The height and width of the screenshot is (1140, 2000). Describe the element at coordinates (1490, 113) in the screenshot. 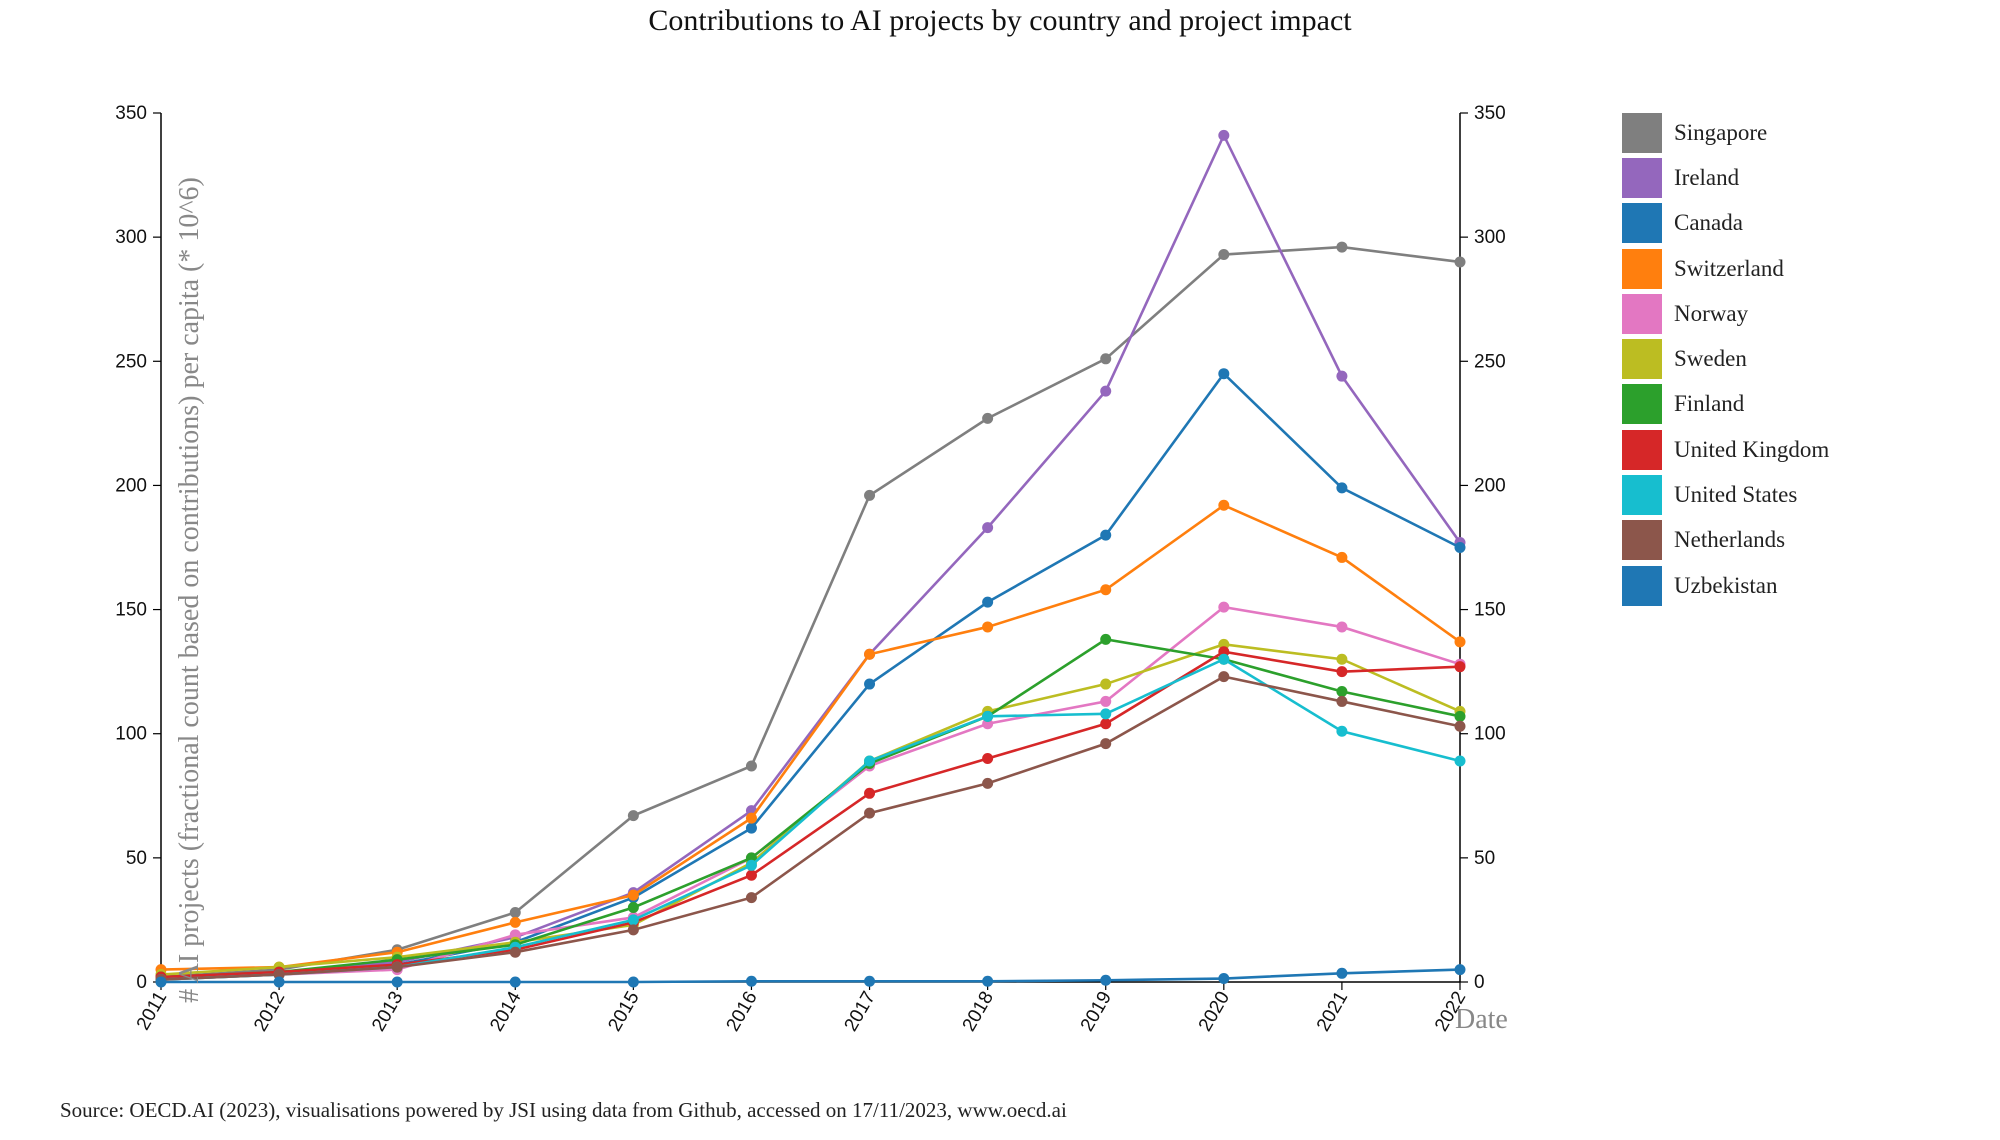

I see `y-tick-label-right: 350` at that location.